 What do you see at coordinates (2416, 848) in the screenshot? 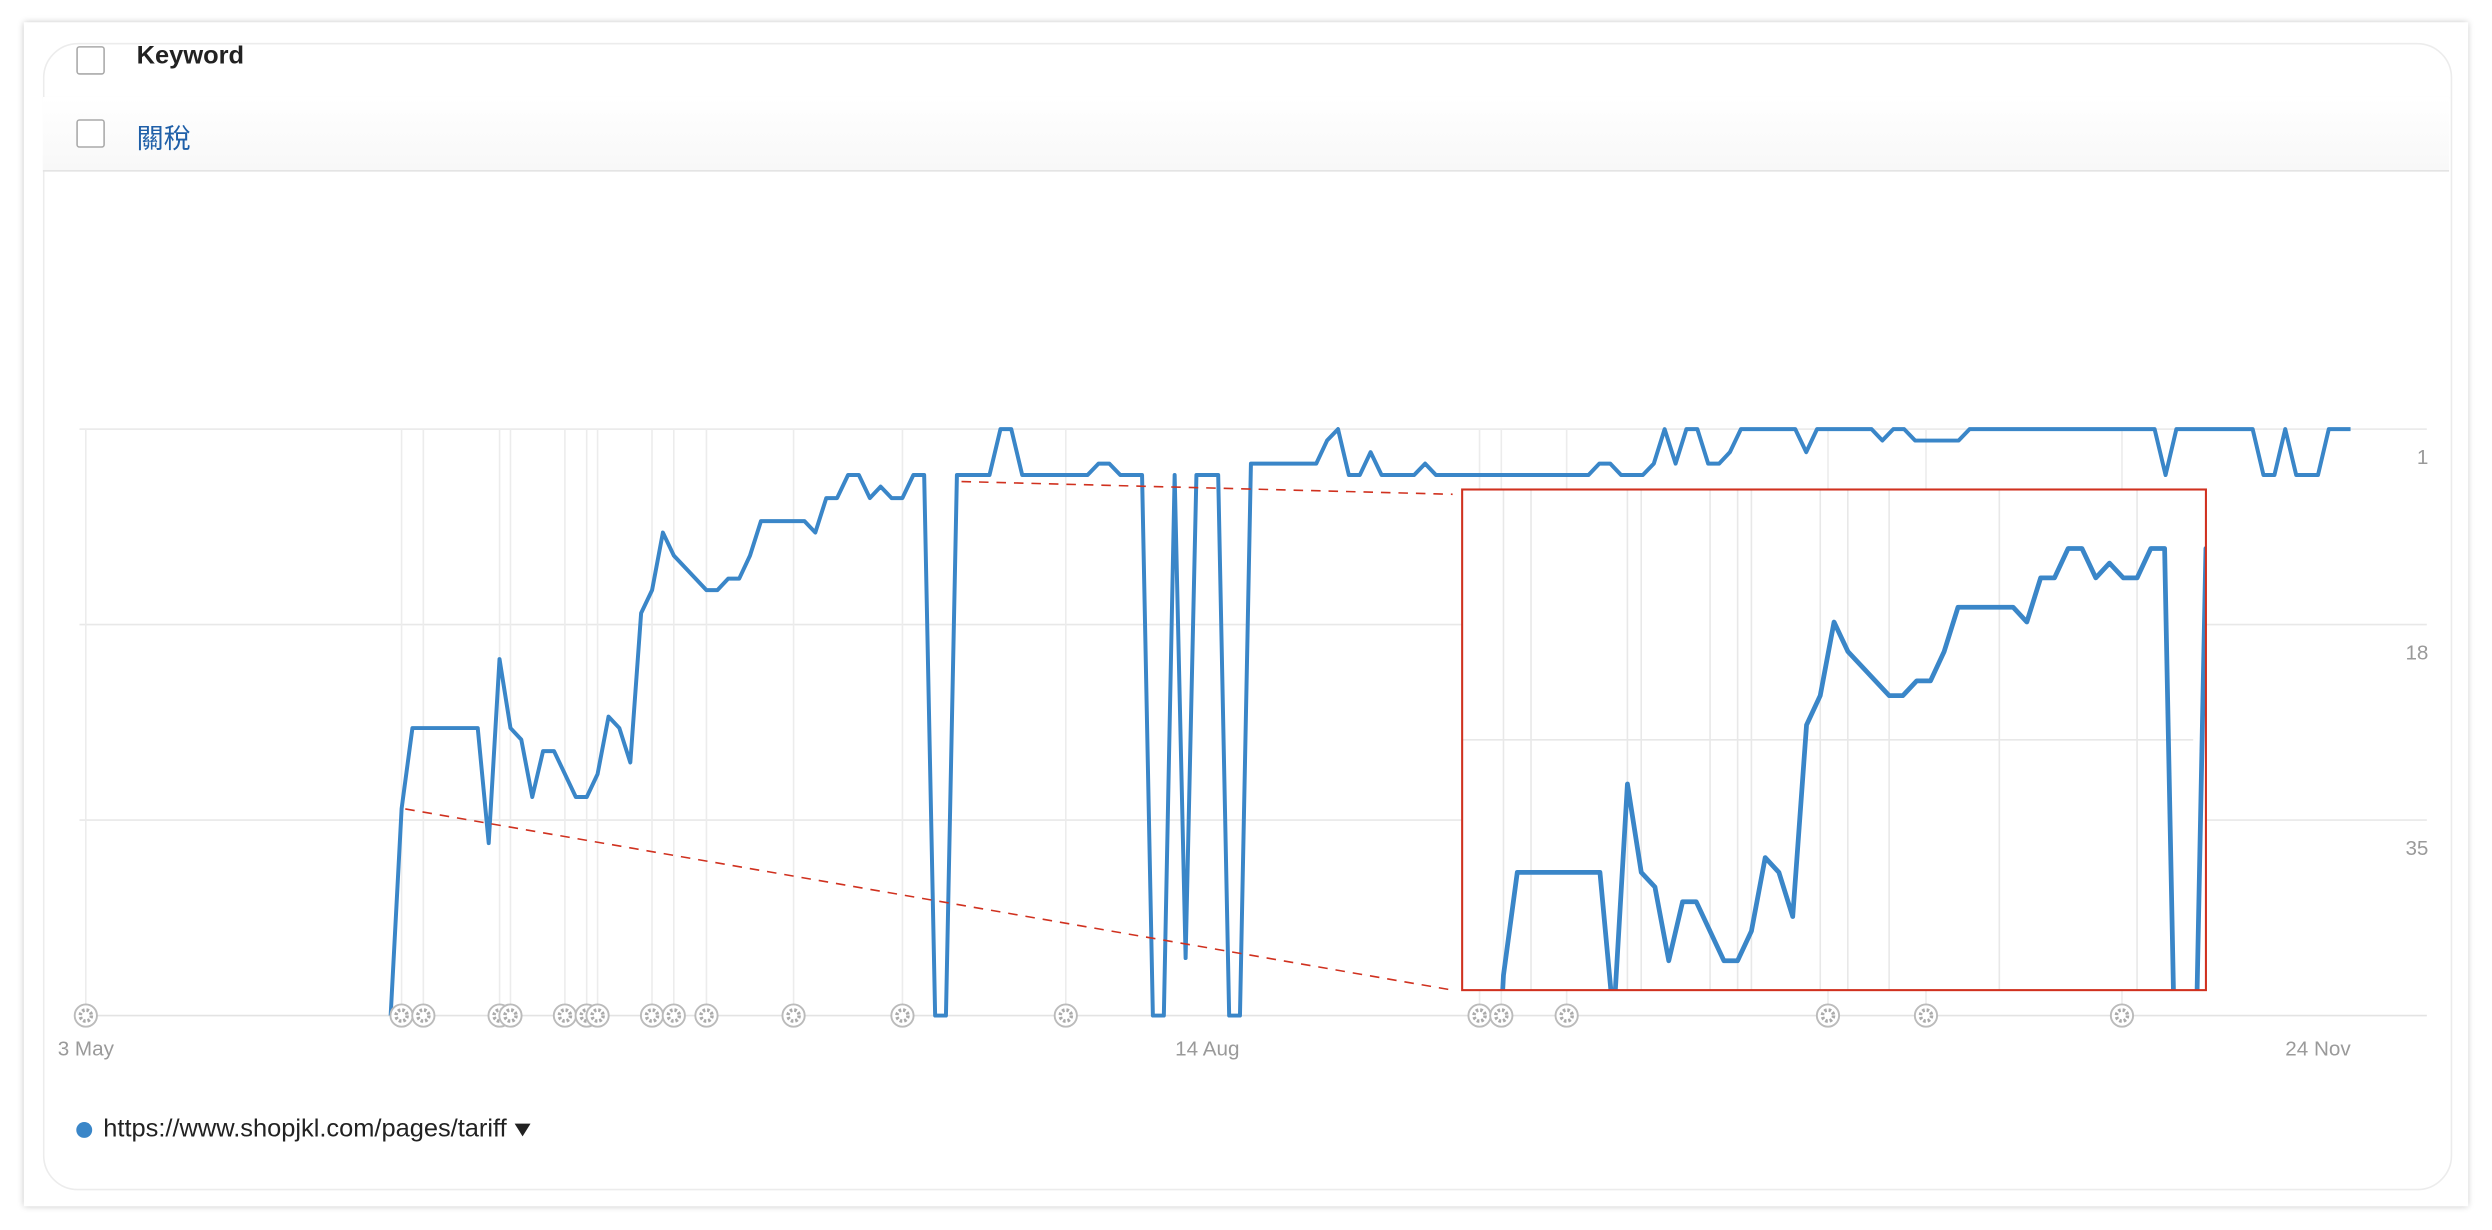
I see `y-tick-label: 35` at bounding box center [2416, 848].